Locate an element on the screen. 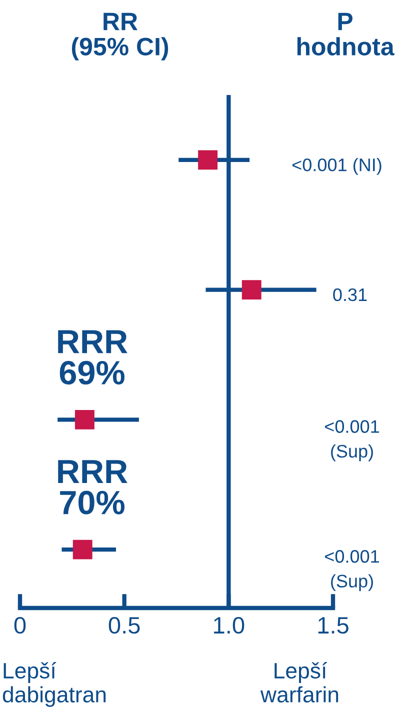 The height and width of the screenshot is (724, 418). annotation: RRR 70% is located at coordinates (93, 487).